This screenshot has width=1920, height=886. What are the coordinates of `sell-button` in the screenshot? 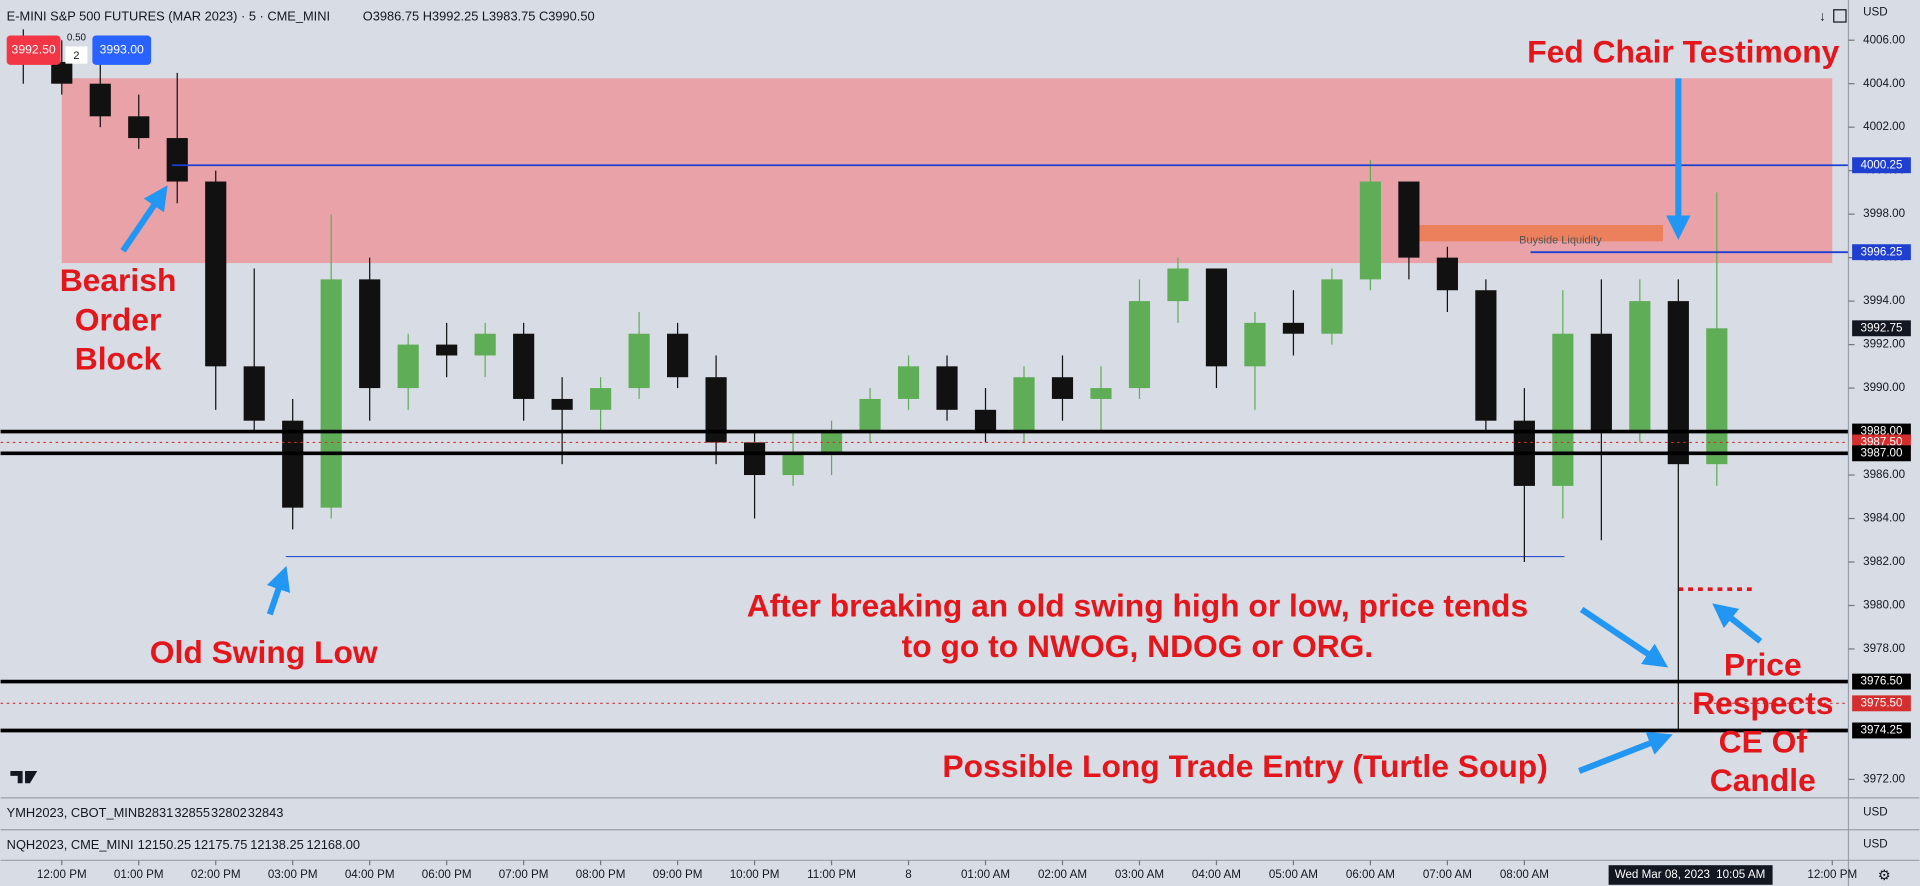 It's located at (33, 50).